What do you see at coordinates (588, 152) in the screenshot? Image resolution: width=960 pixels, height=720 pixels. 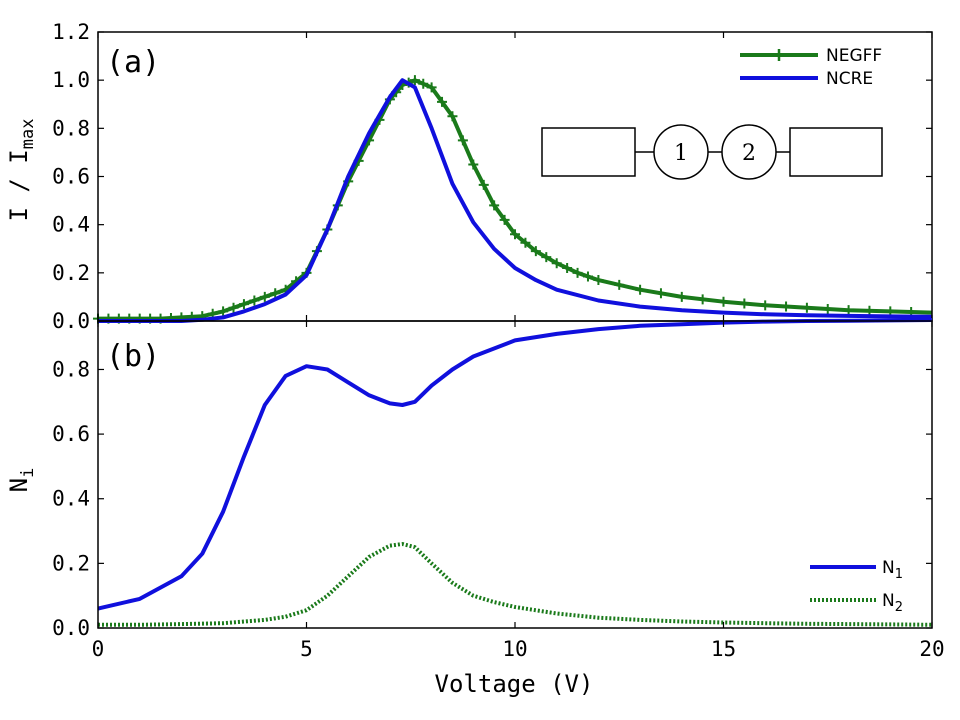 I see `inset-left-lead` at bounding box center [588, 152].